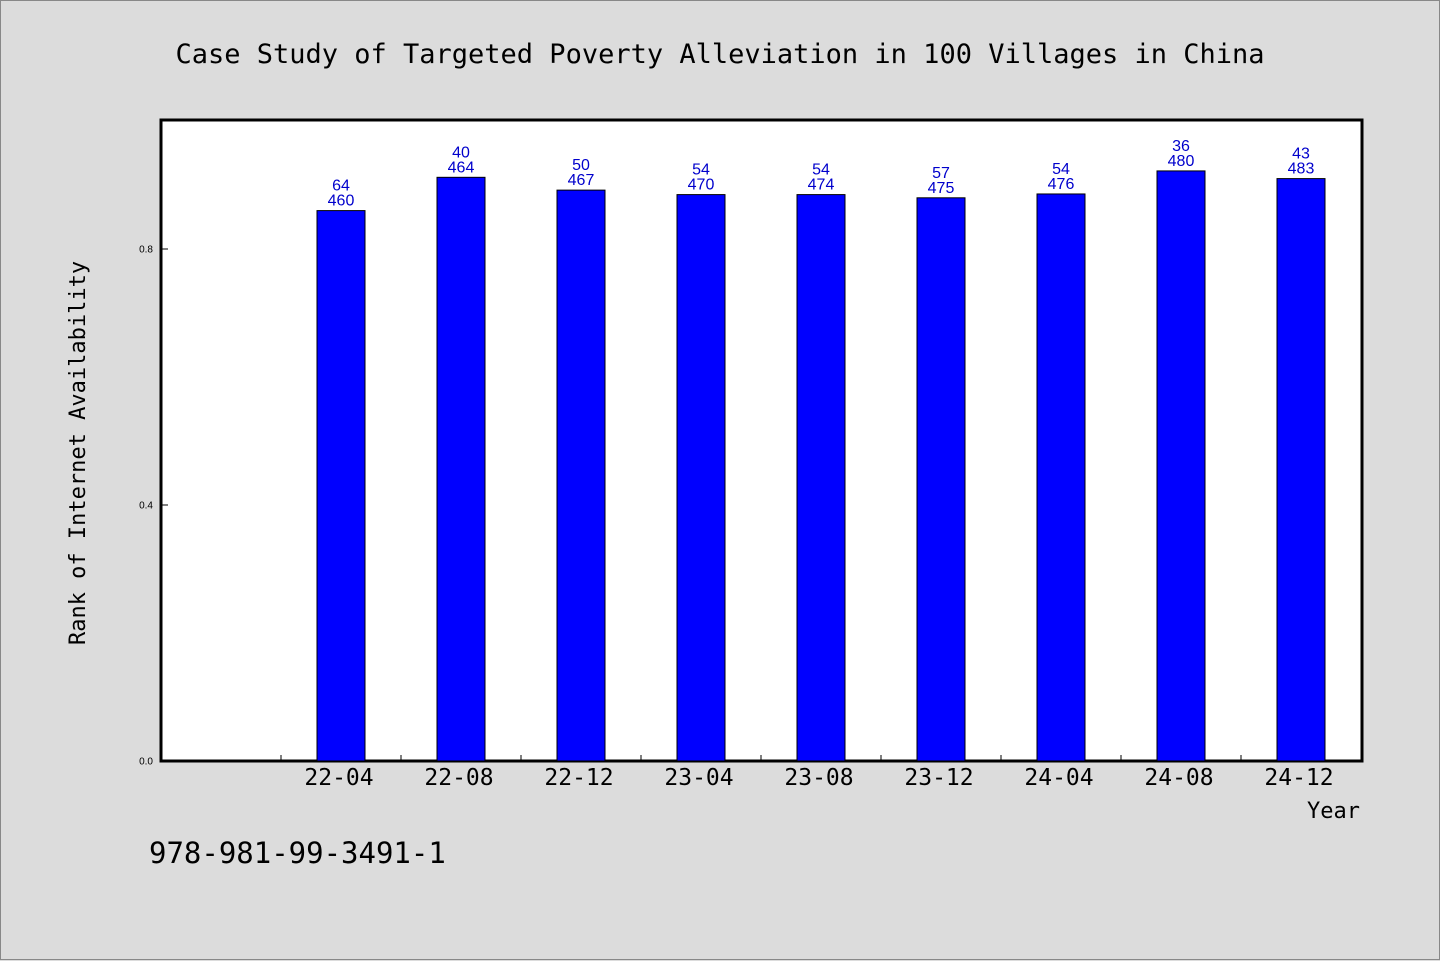  I want to click on x-tick-label: 24-04, so click(1058, 778).